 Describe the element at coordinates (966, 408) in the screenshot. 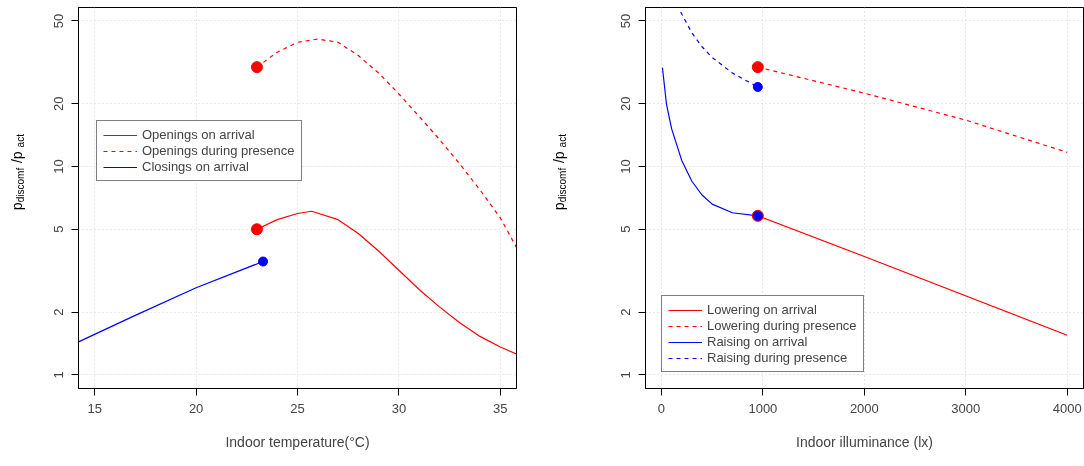

I see `x-tick-label: 3000` at that location.